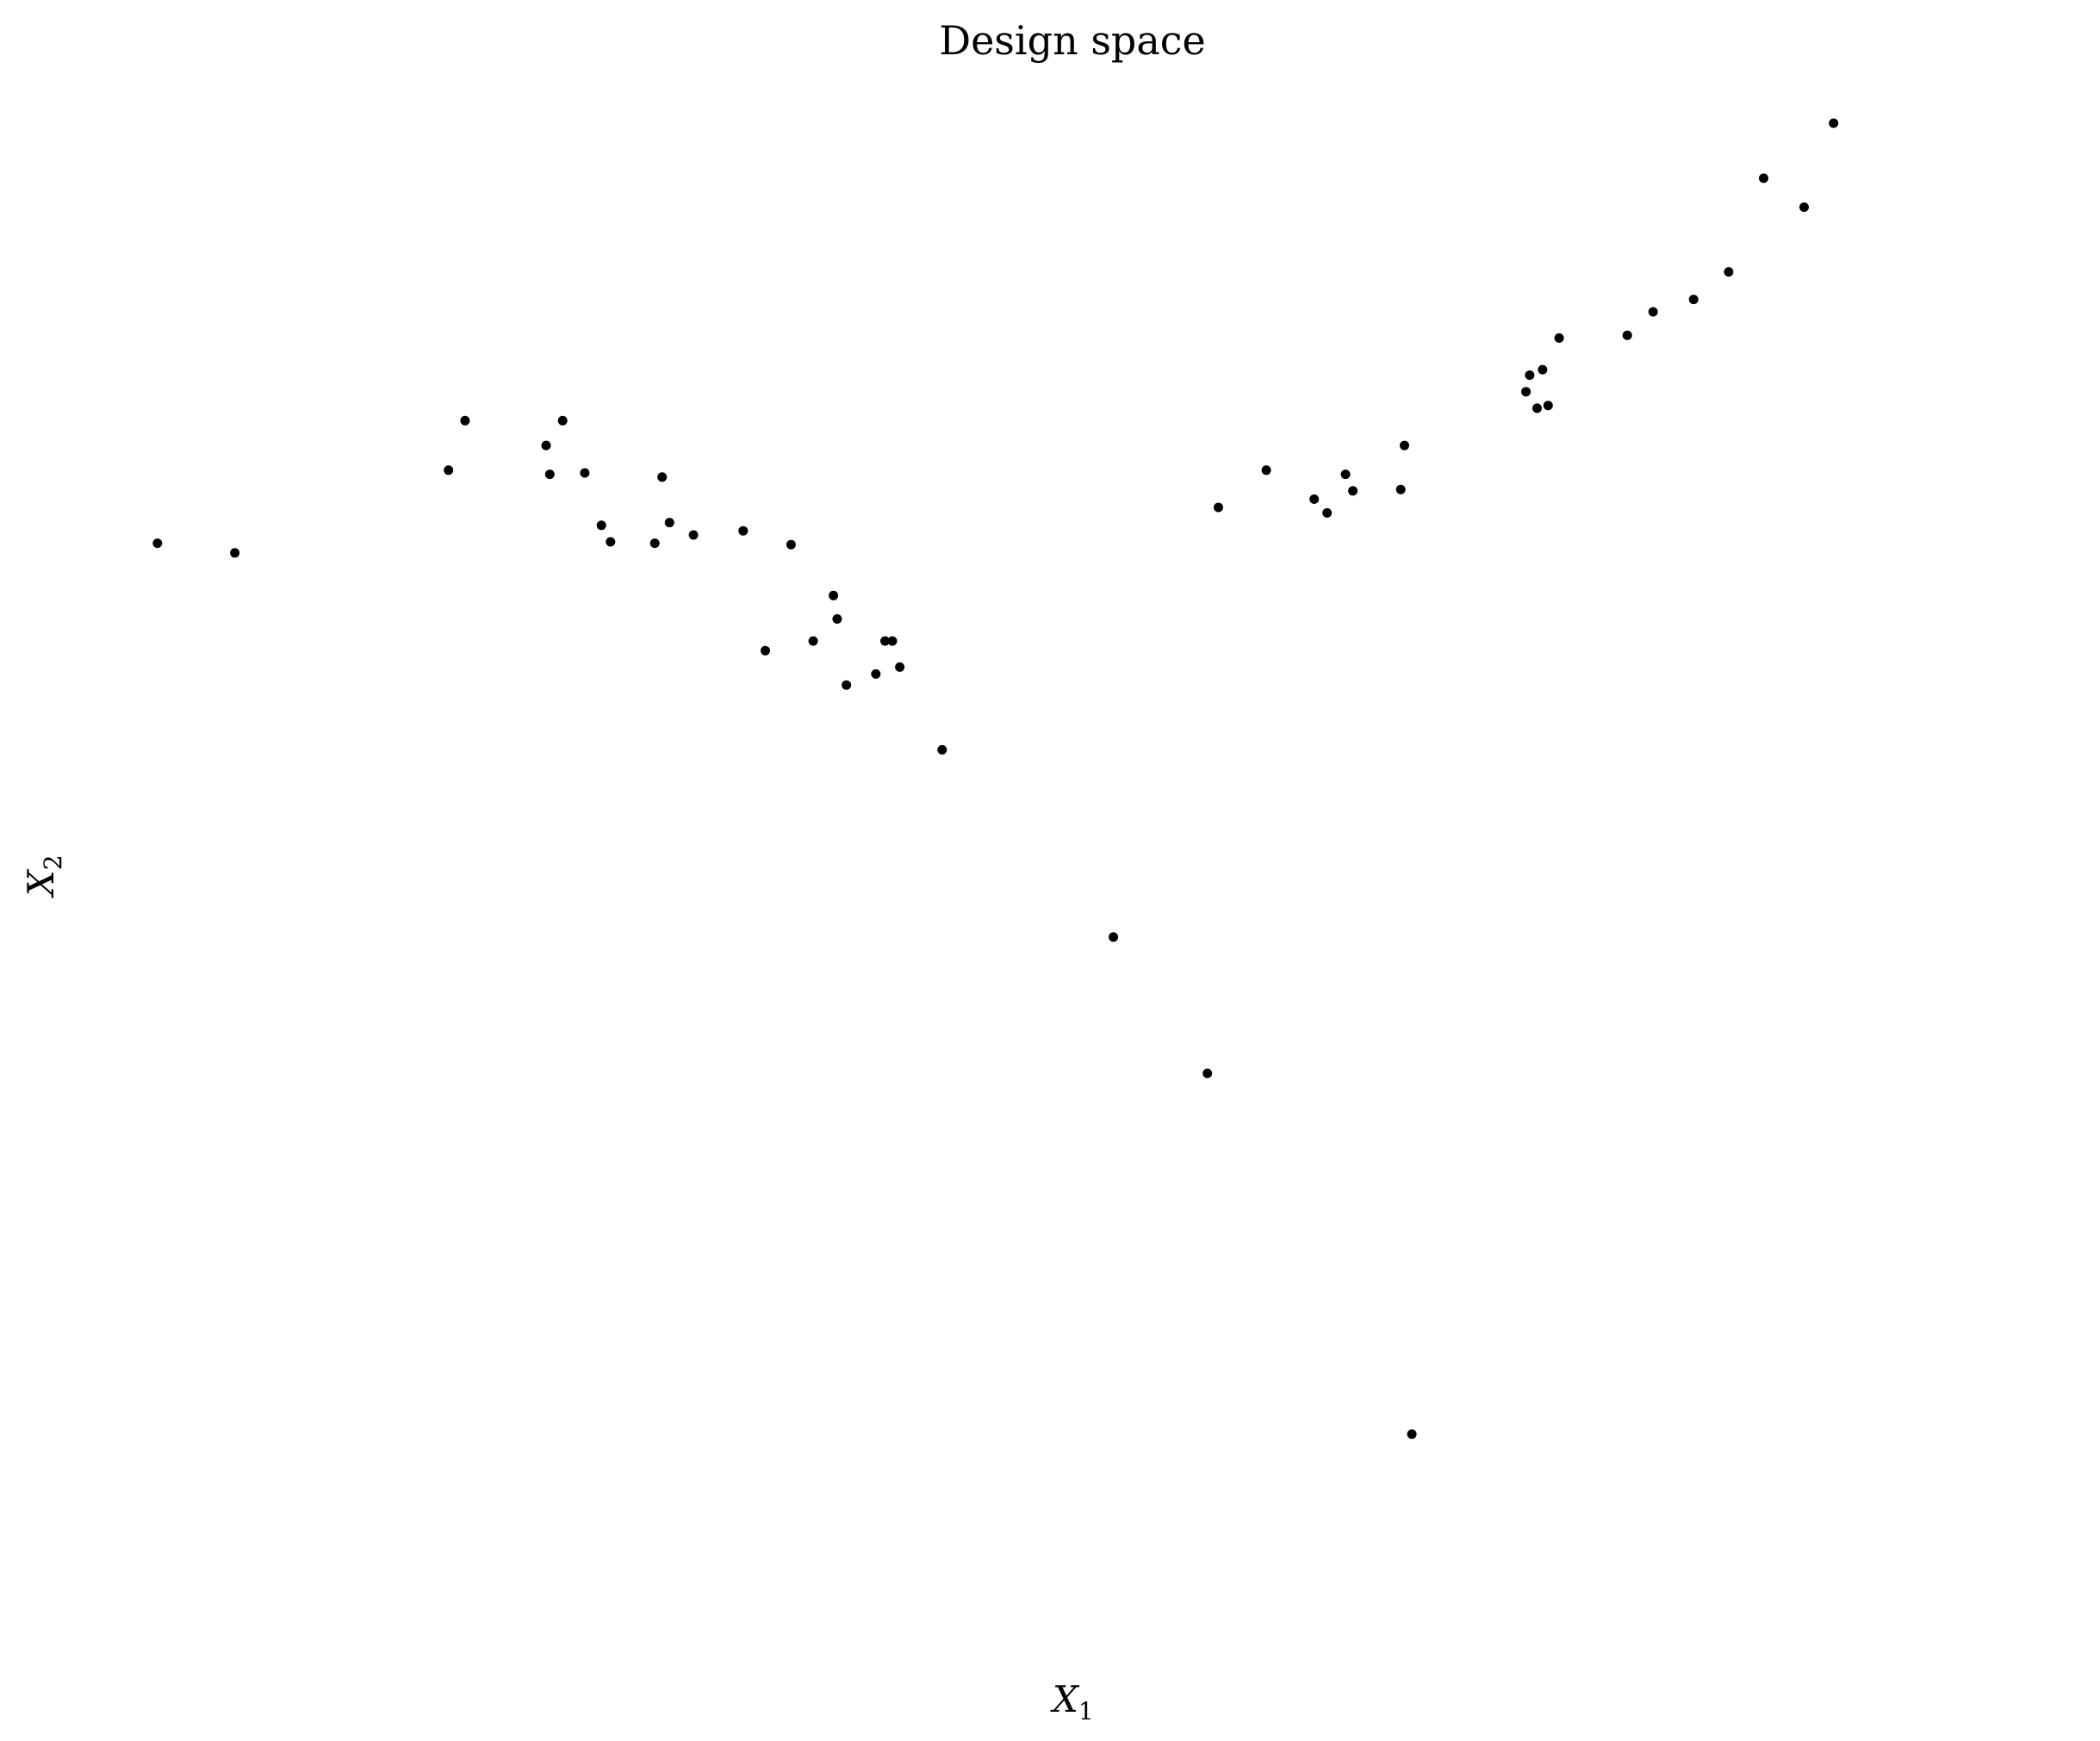 This screenshot has height=1741, width=2100. I want to click on x-axis-label-subscript: 1, so click(1086, 1711).